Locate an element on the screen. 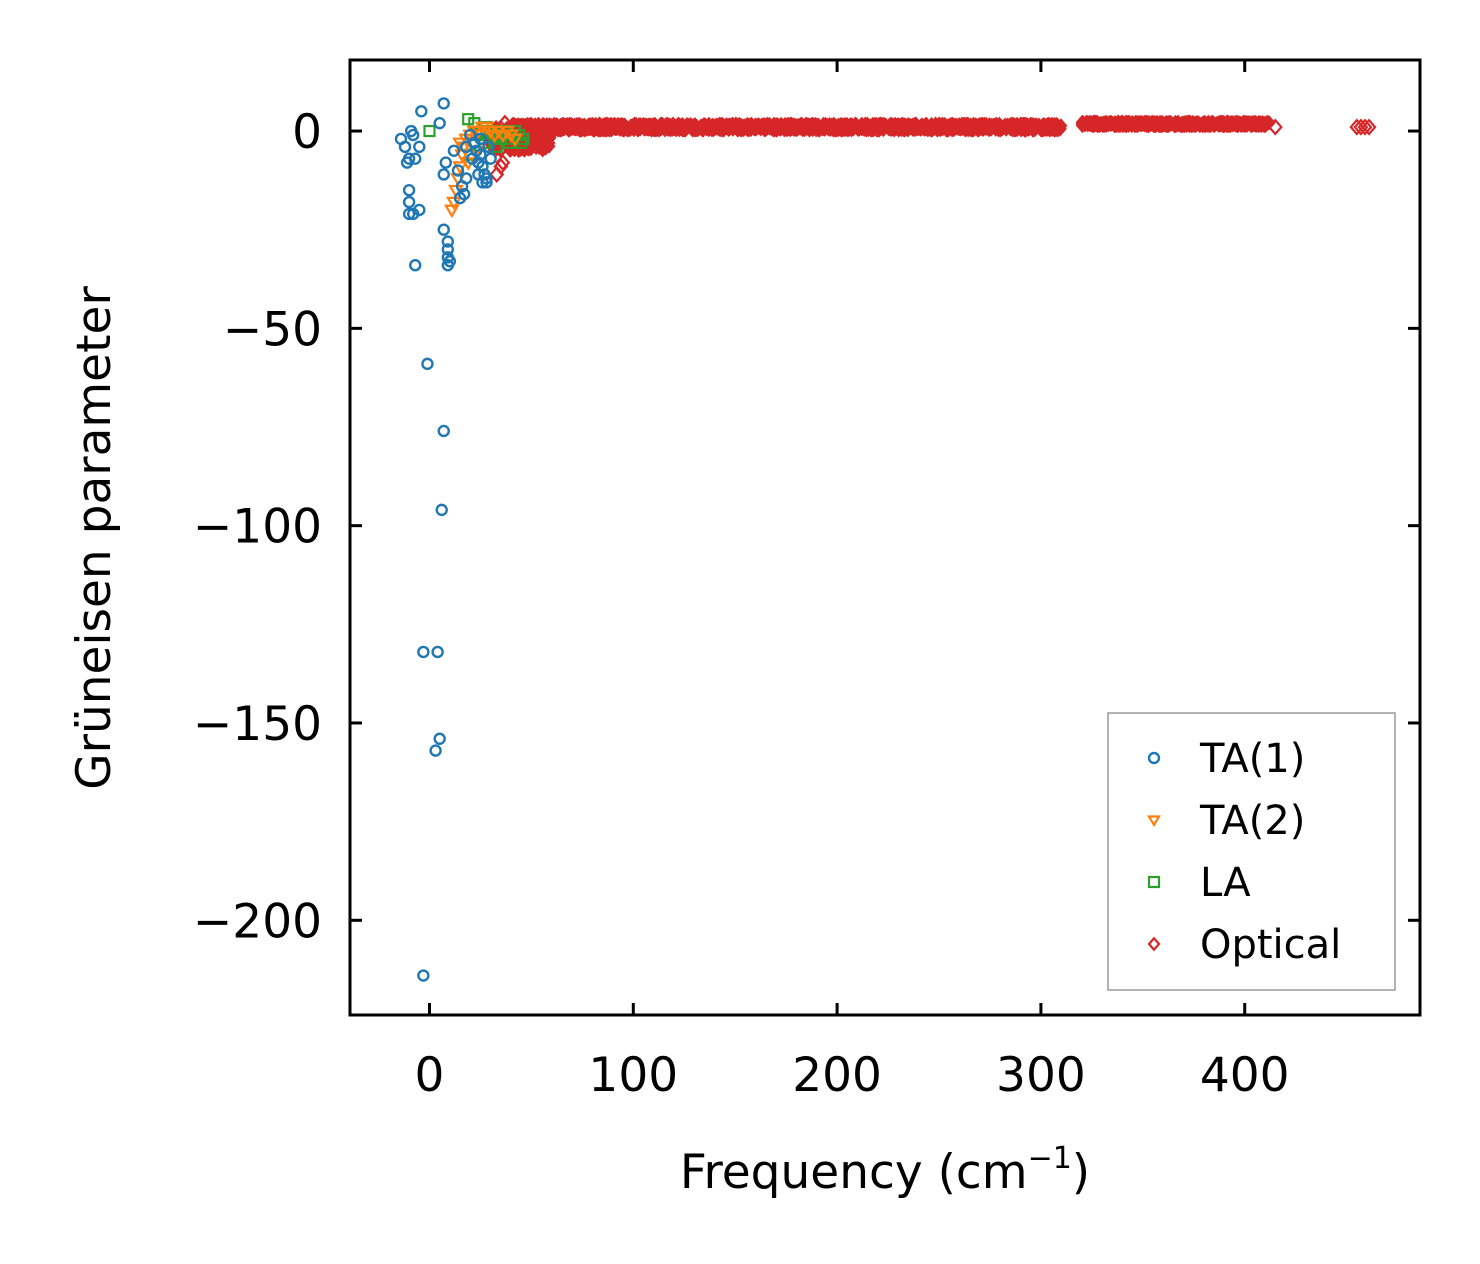  x-axis-label: Frequency (cm−1) is located at coordinates (885, 1170).